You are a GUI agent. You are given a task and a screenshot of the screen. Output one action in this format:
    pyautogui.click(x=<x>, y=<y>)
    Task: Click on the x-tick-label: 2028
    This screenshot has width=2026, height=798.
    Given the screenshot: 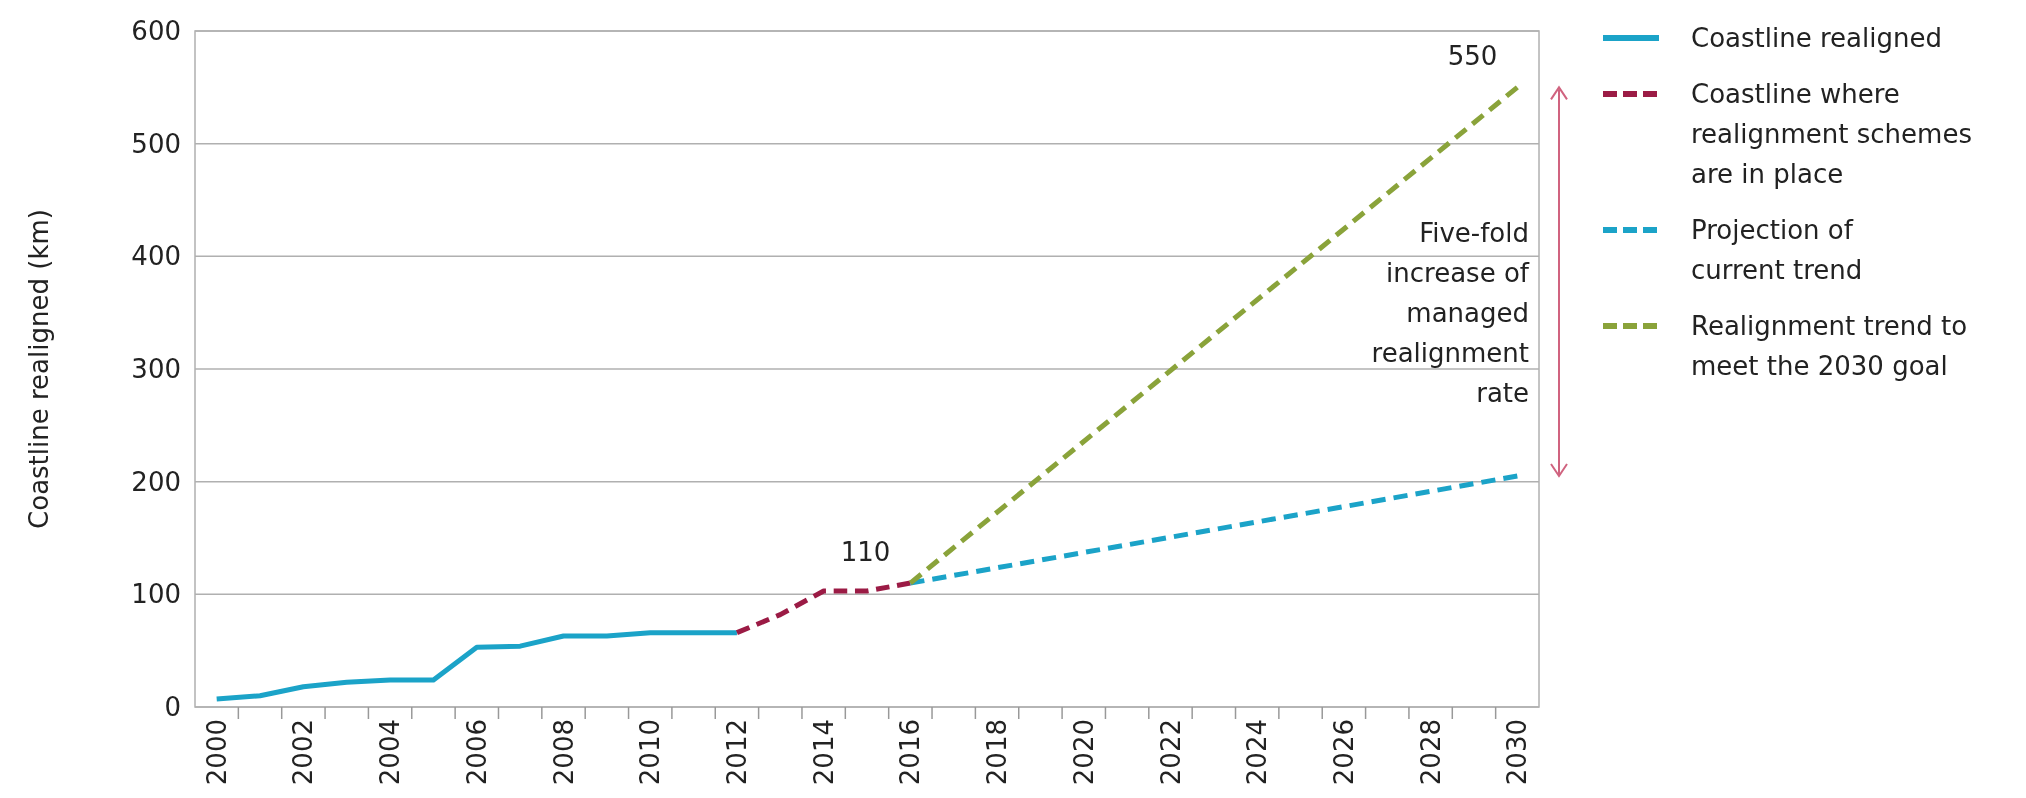 What is the action you would take?
    pyautogui.click(x=1430, y=752)
    